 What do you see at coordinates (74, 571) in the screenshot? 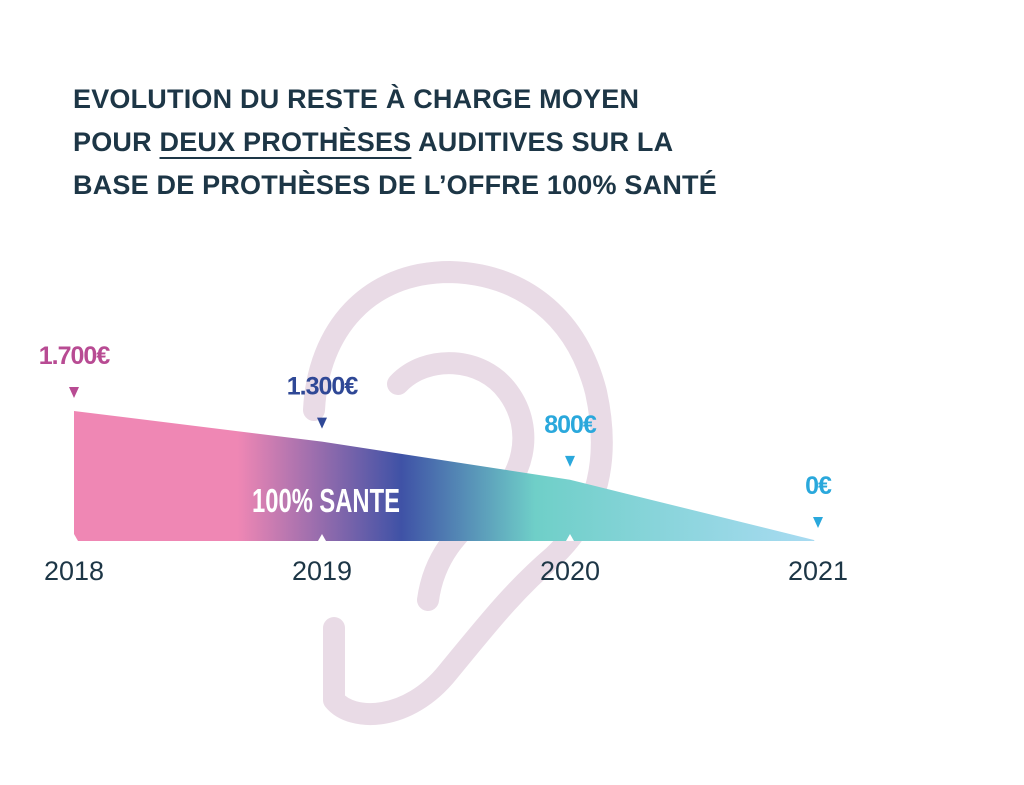
I see `year-tick-label: 2018` at bounding box center [74, 571].